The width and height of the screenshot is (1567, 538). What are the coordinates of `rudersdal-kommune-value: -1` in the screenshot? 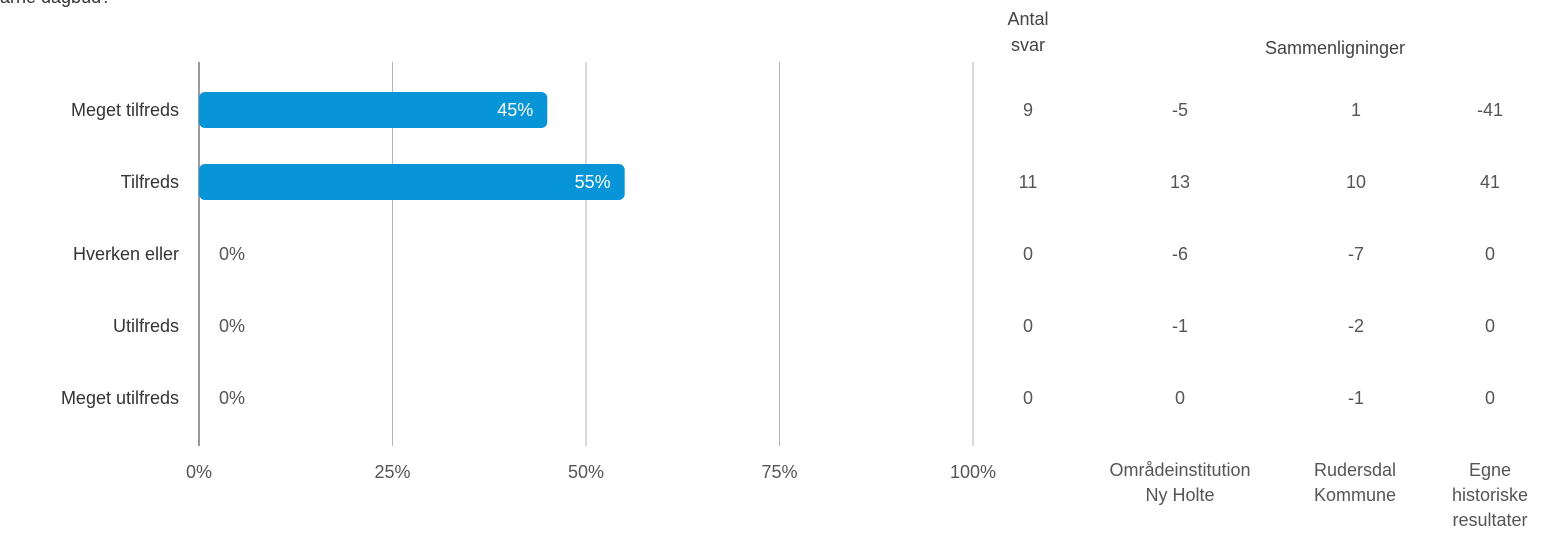 It's located at (1356, 398).